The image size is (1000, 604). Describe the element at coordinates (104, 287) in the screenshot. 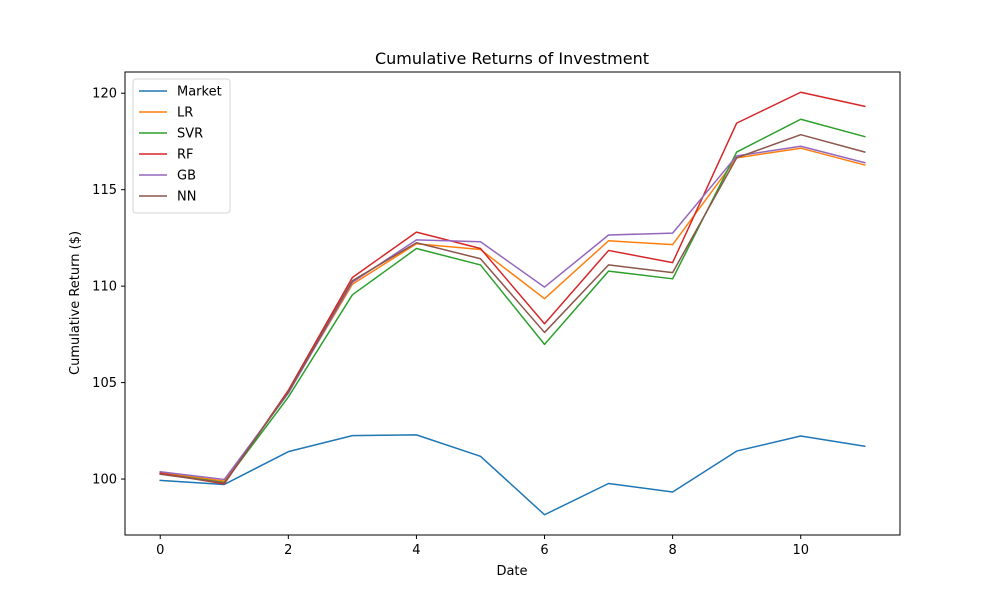

I see `y-tick-label: 110` at that location.